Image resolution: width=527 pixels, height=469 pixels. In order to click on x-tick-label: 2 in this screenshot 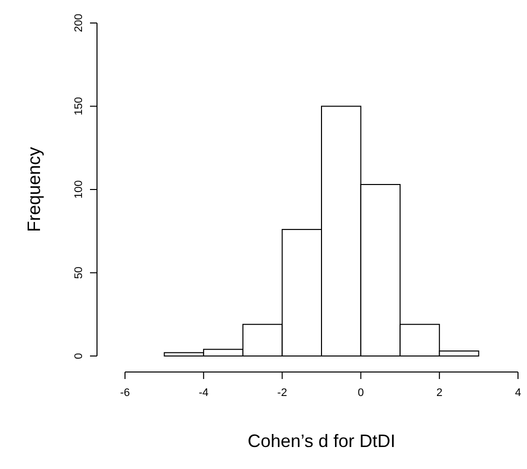, I will do `click(439, 393)`.